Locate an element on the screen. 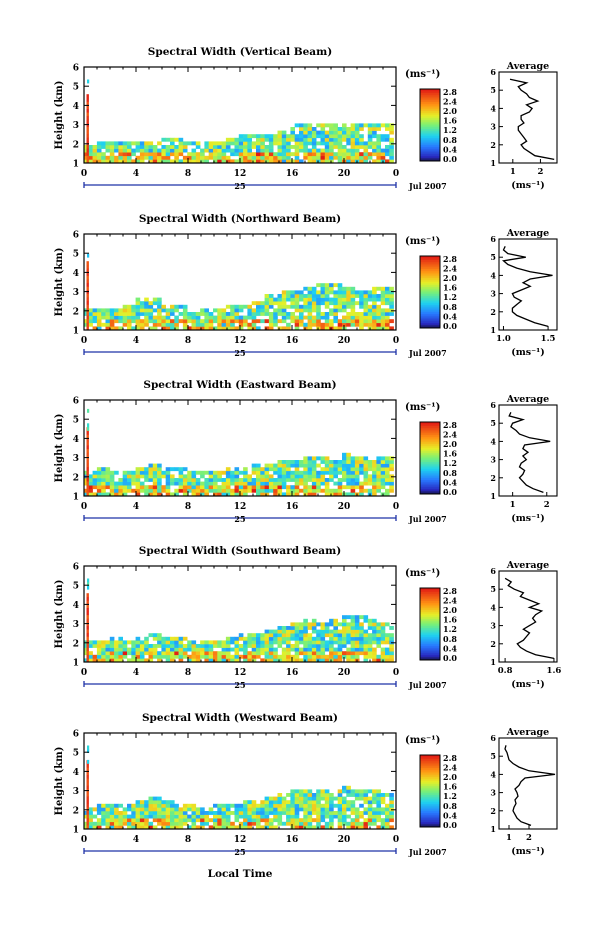 The height and width of the screenshot is (929, 612). average-y-tick-label: 6 is located at coordinates (493, 405).